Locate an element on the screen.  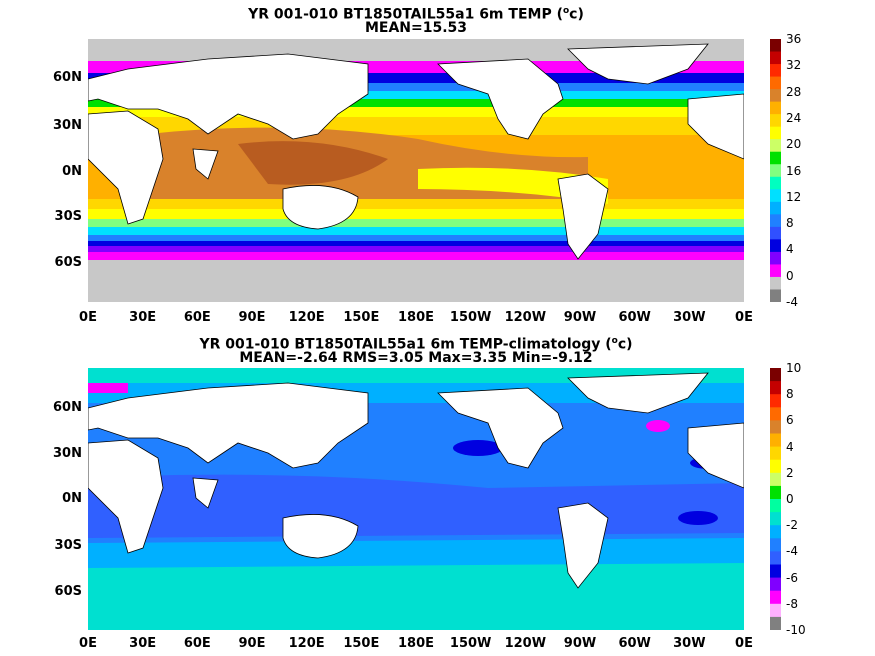
colorbar-tick-label: 20 is located at coordinates (794, 144).